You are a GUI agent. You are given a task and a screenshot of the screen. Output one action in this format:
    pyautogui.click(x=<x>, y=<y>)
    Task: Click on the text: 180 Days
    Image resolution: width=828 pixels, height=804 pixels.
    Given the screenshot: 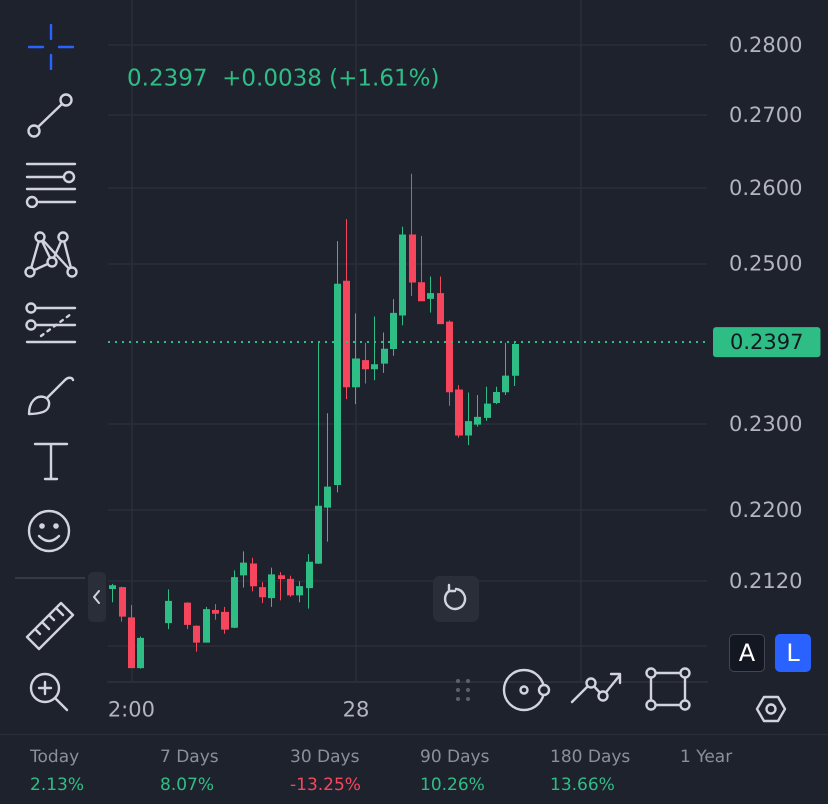 What is the action you would take?
    pyautogui.click(x=590, y=757)
    